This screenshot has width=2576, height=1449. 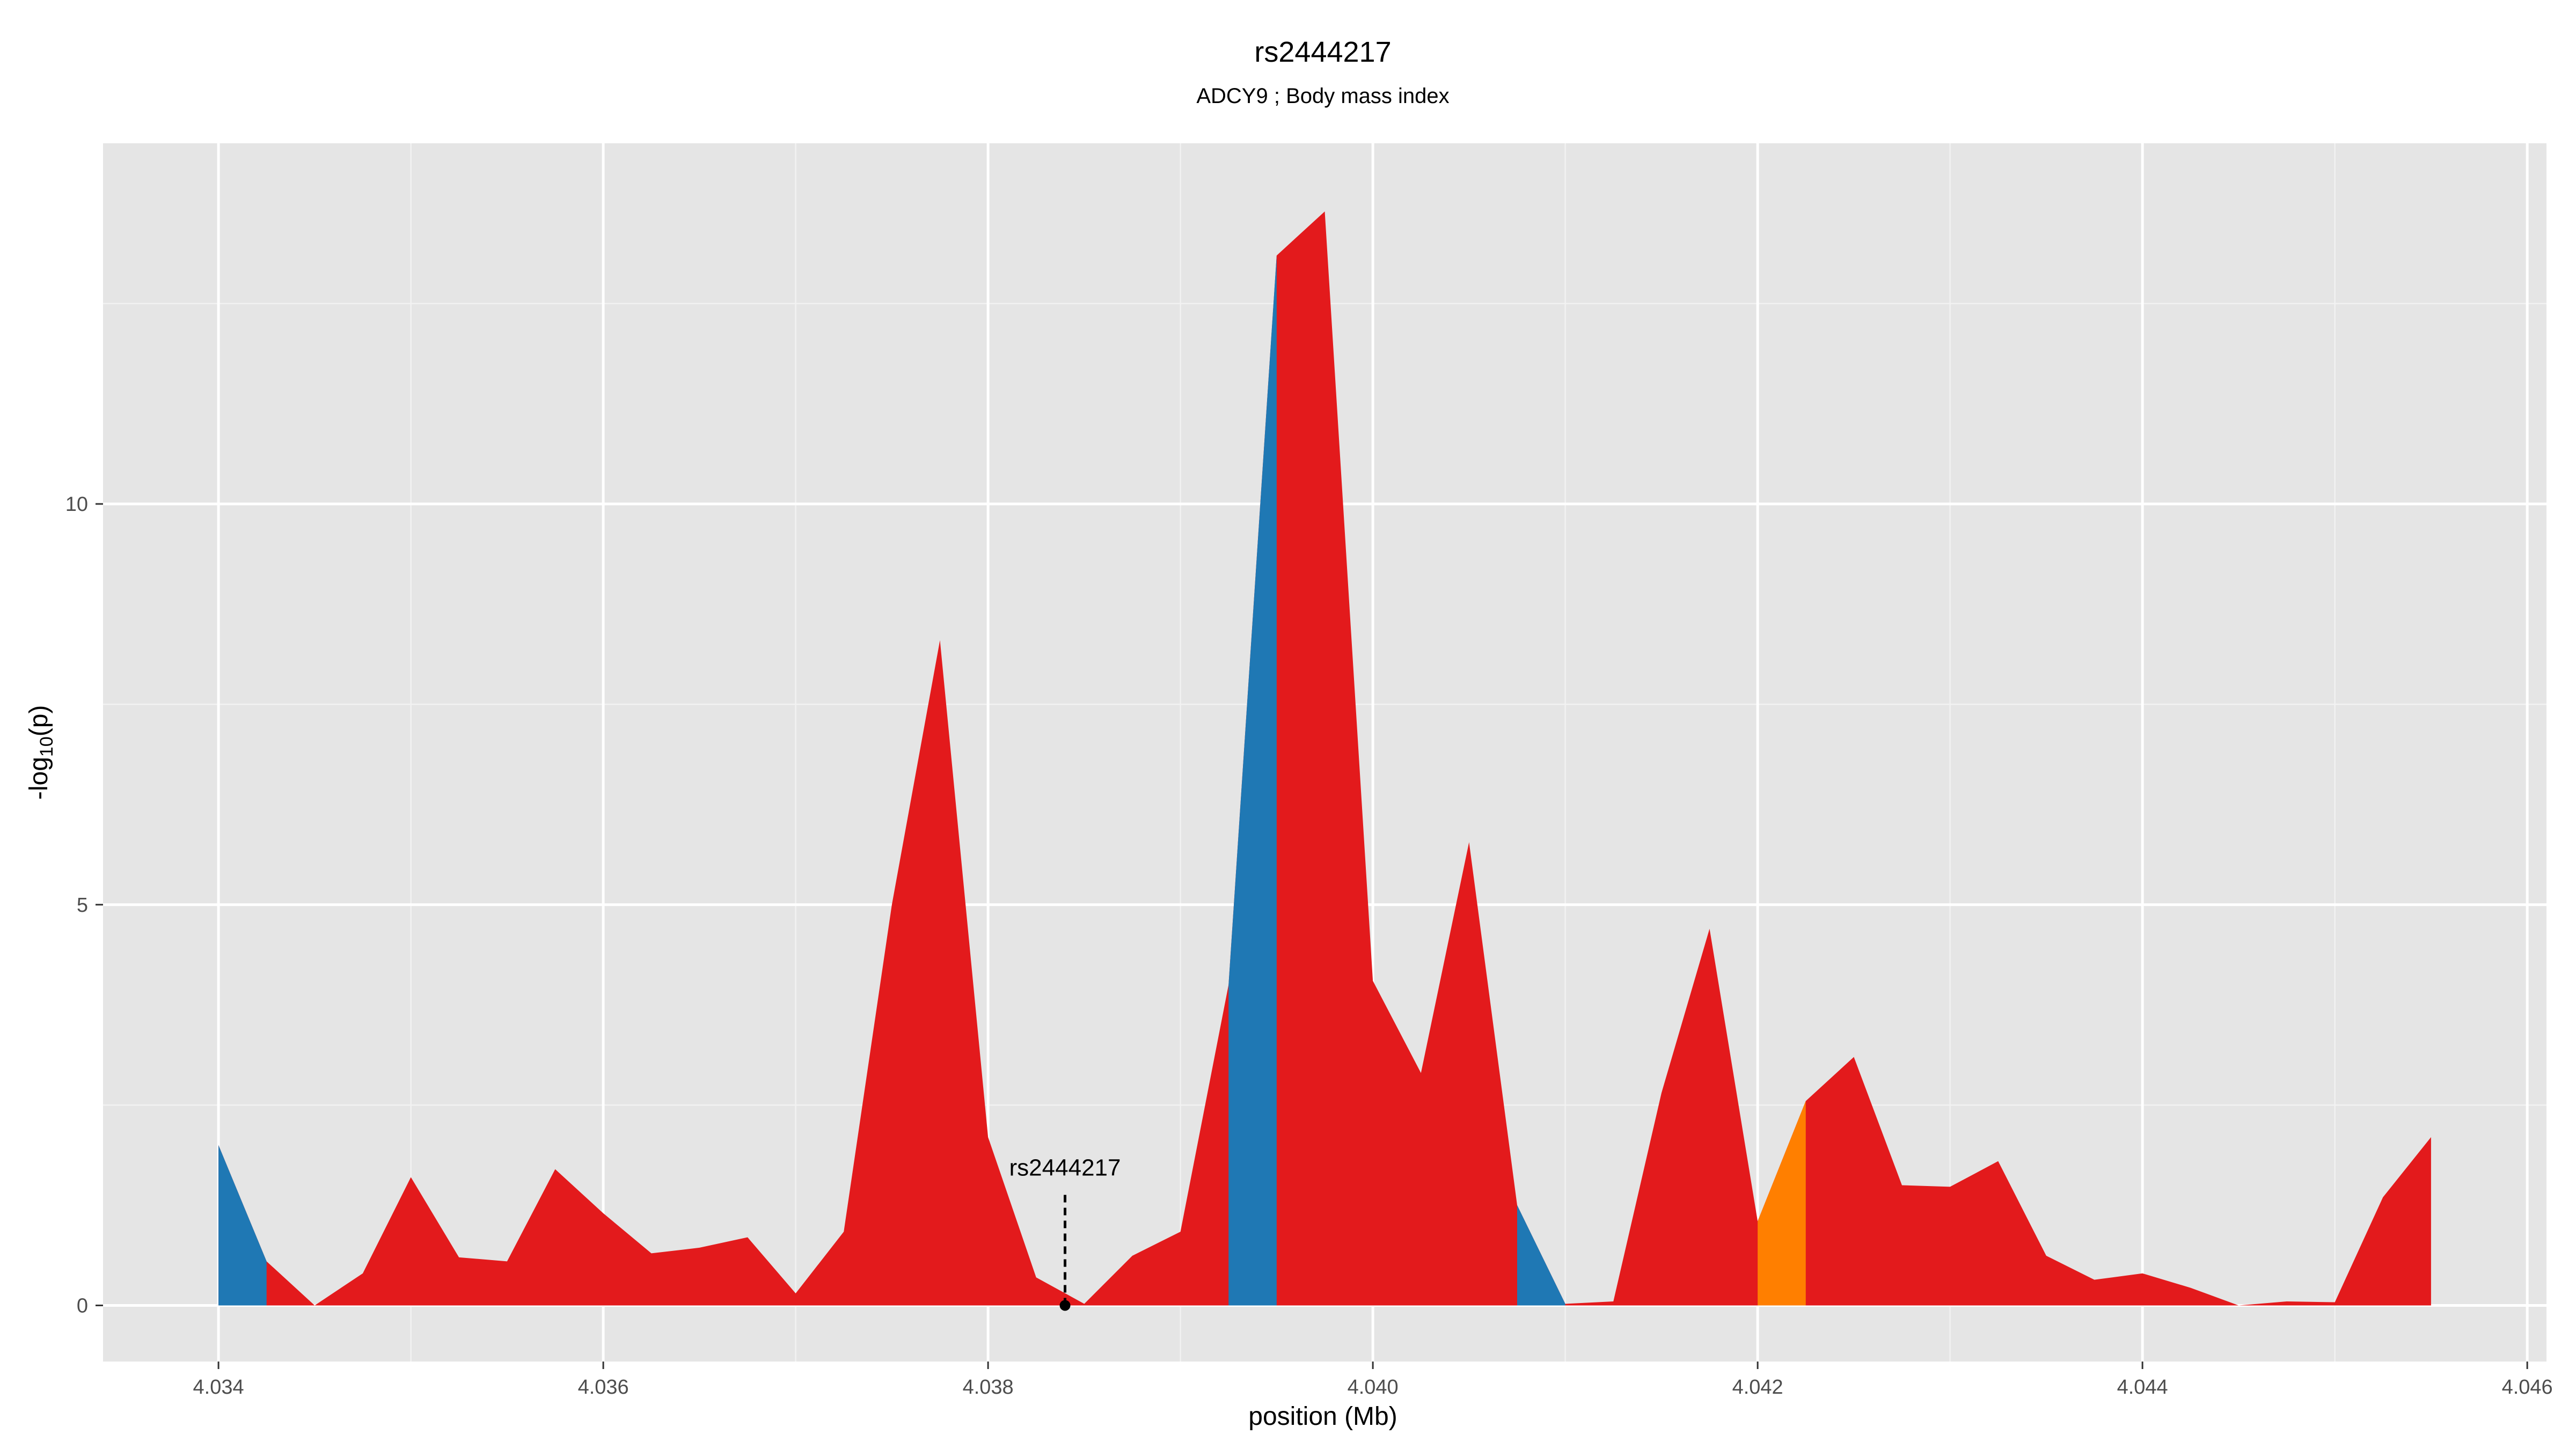 What do you see at coordinates (1065, 1168) in the screenshot?
I see `annotation-label: rs2444217` at bounding box center [1065, 1168].